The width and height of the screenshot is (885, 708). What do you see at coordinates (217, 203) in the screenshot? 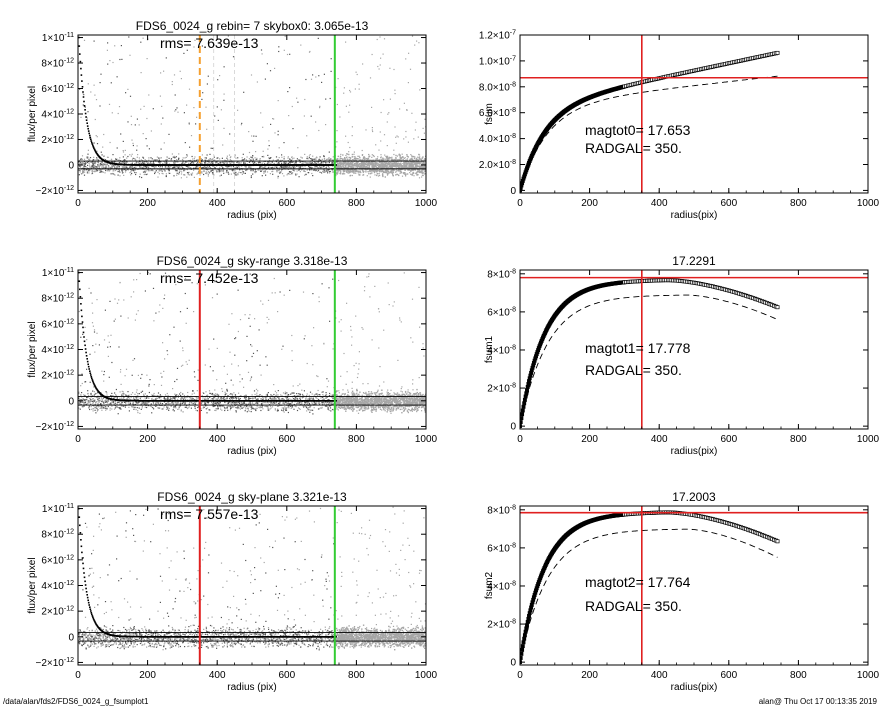
I see `x-tick-label: 400` at bounding box center [217, 203].